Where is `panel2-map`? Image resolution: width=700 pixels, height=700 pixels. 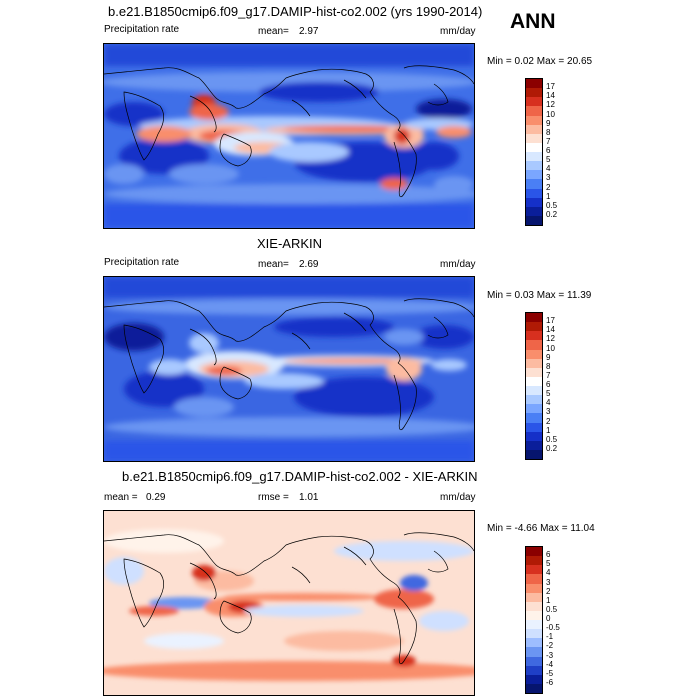
panel2-map is located at coordinates (289, 369).